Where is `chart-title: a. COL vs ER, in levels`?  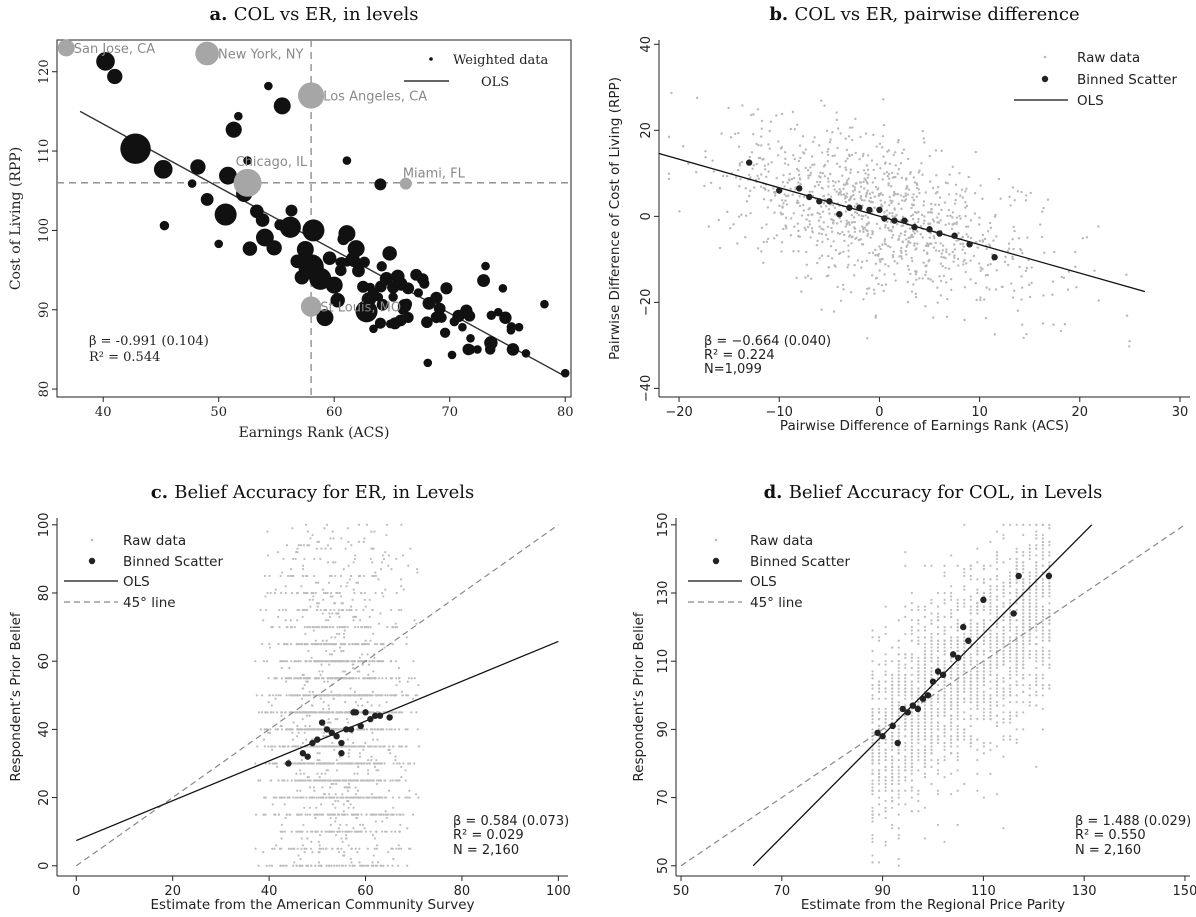 chart-title: a. COL vs ER, in levels is located at coordinates (314, 14).